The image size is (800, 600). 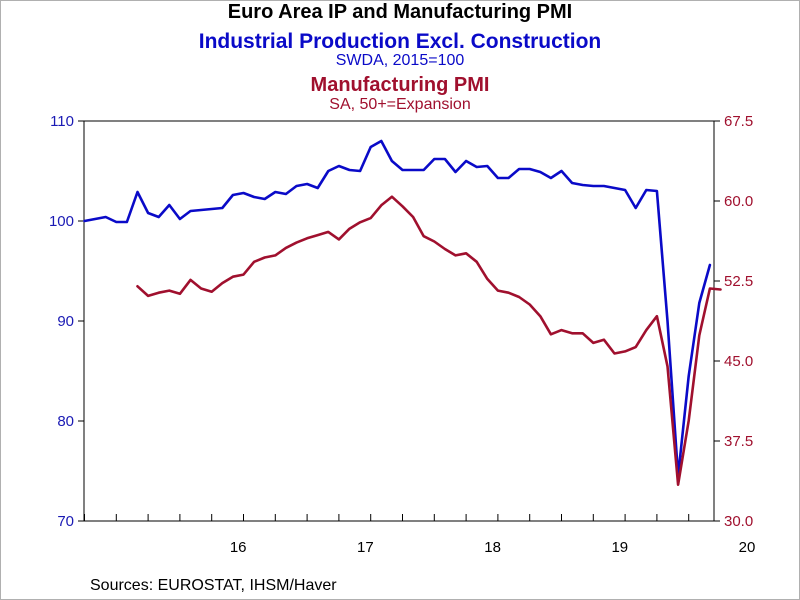 What do you see at coordinates (738, 201) in the screenshot?
I see `right-tick-label: 60.0` at bounding box center [738, 201].